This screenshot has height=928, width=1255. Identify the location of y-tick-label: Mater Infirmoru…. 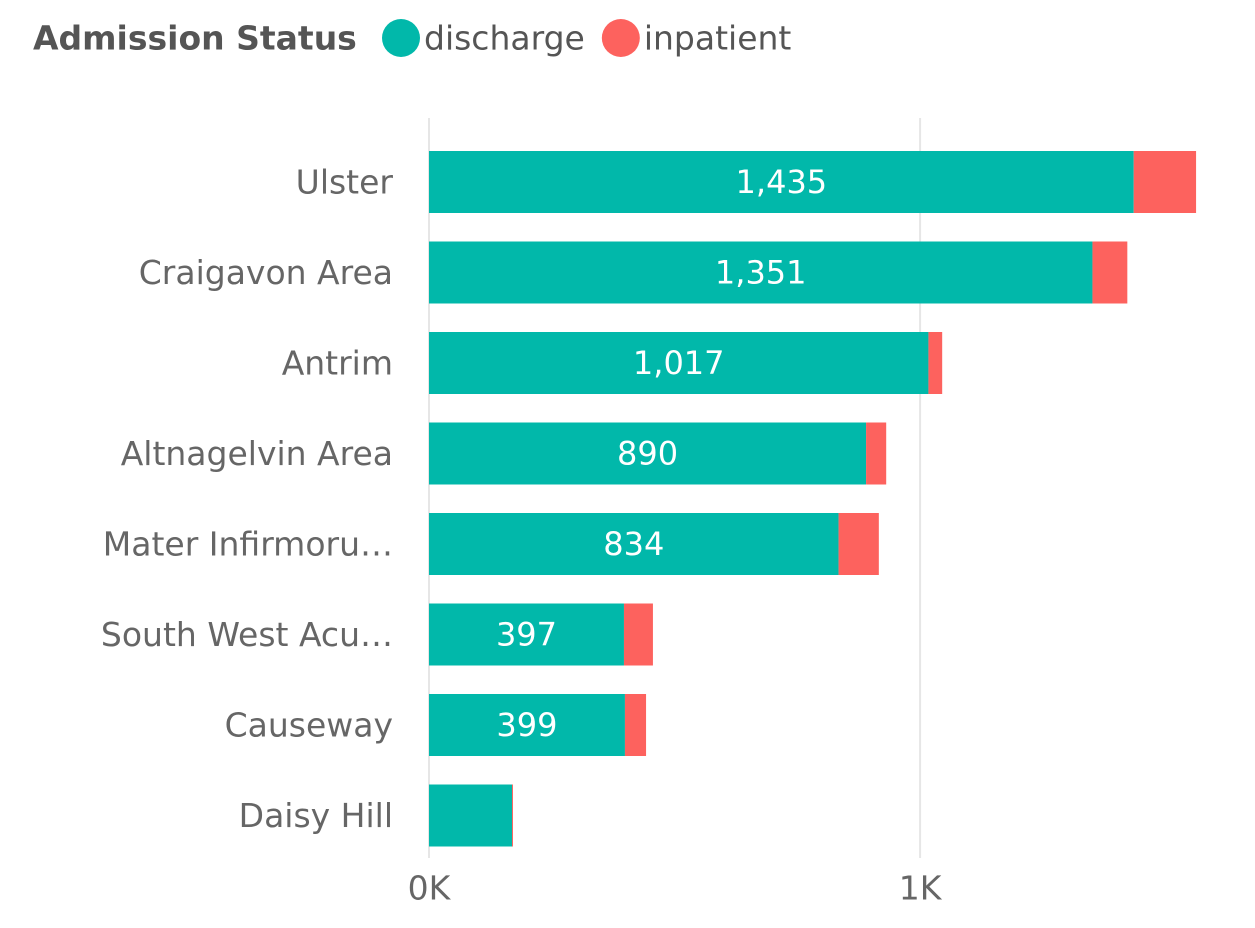
(248, 544).